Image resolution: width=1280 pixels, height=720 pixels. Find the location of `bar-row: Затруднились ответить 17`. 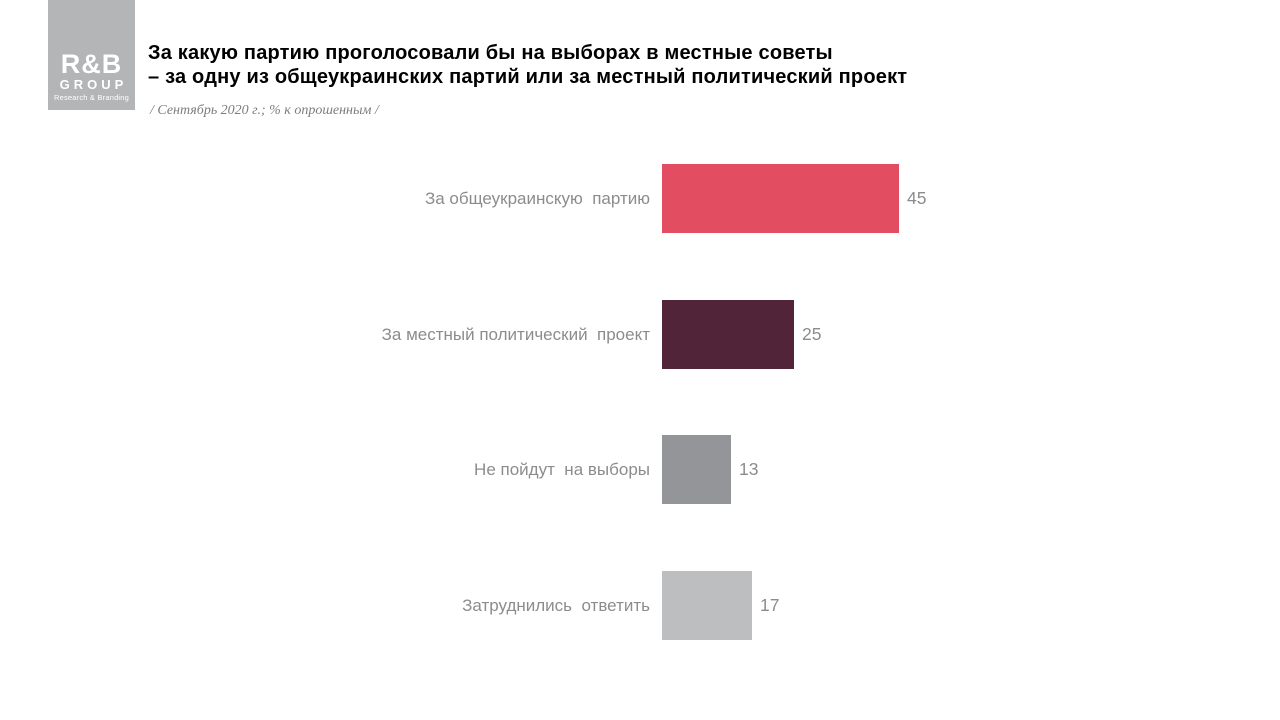

bar-row: Затруднились ответить 17 is located at coordinates (640, 605).